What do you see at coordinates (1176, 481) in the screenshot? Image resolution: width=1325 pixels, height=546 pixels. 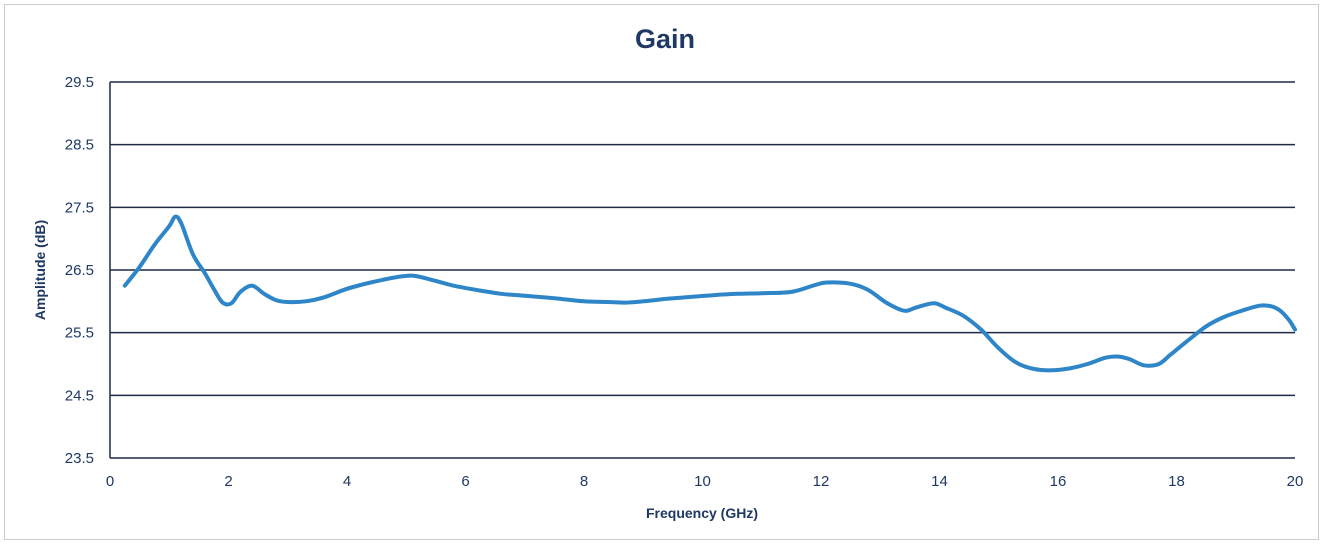 I see `x-tick-label: 18` at bounding box center [1176, 481].